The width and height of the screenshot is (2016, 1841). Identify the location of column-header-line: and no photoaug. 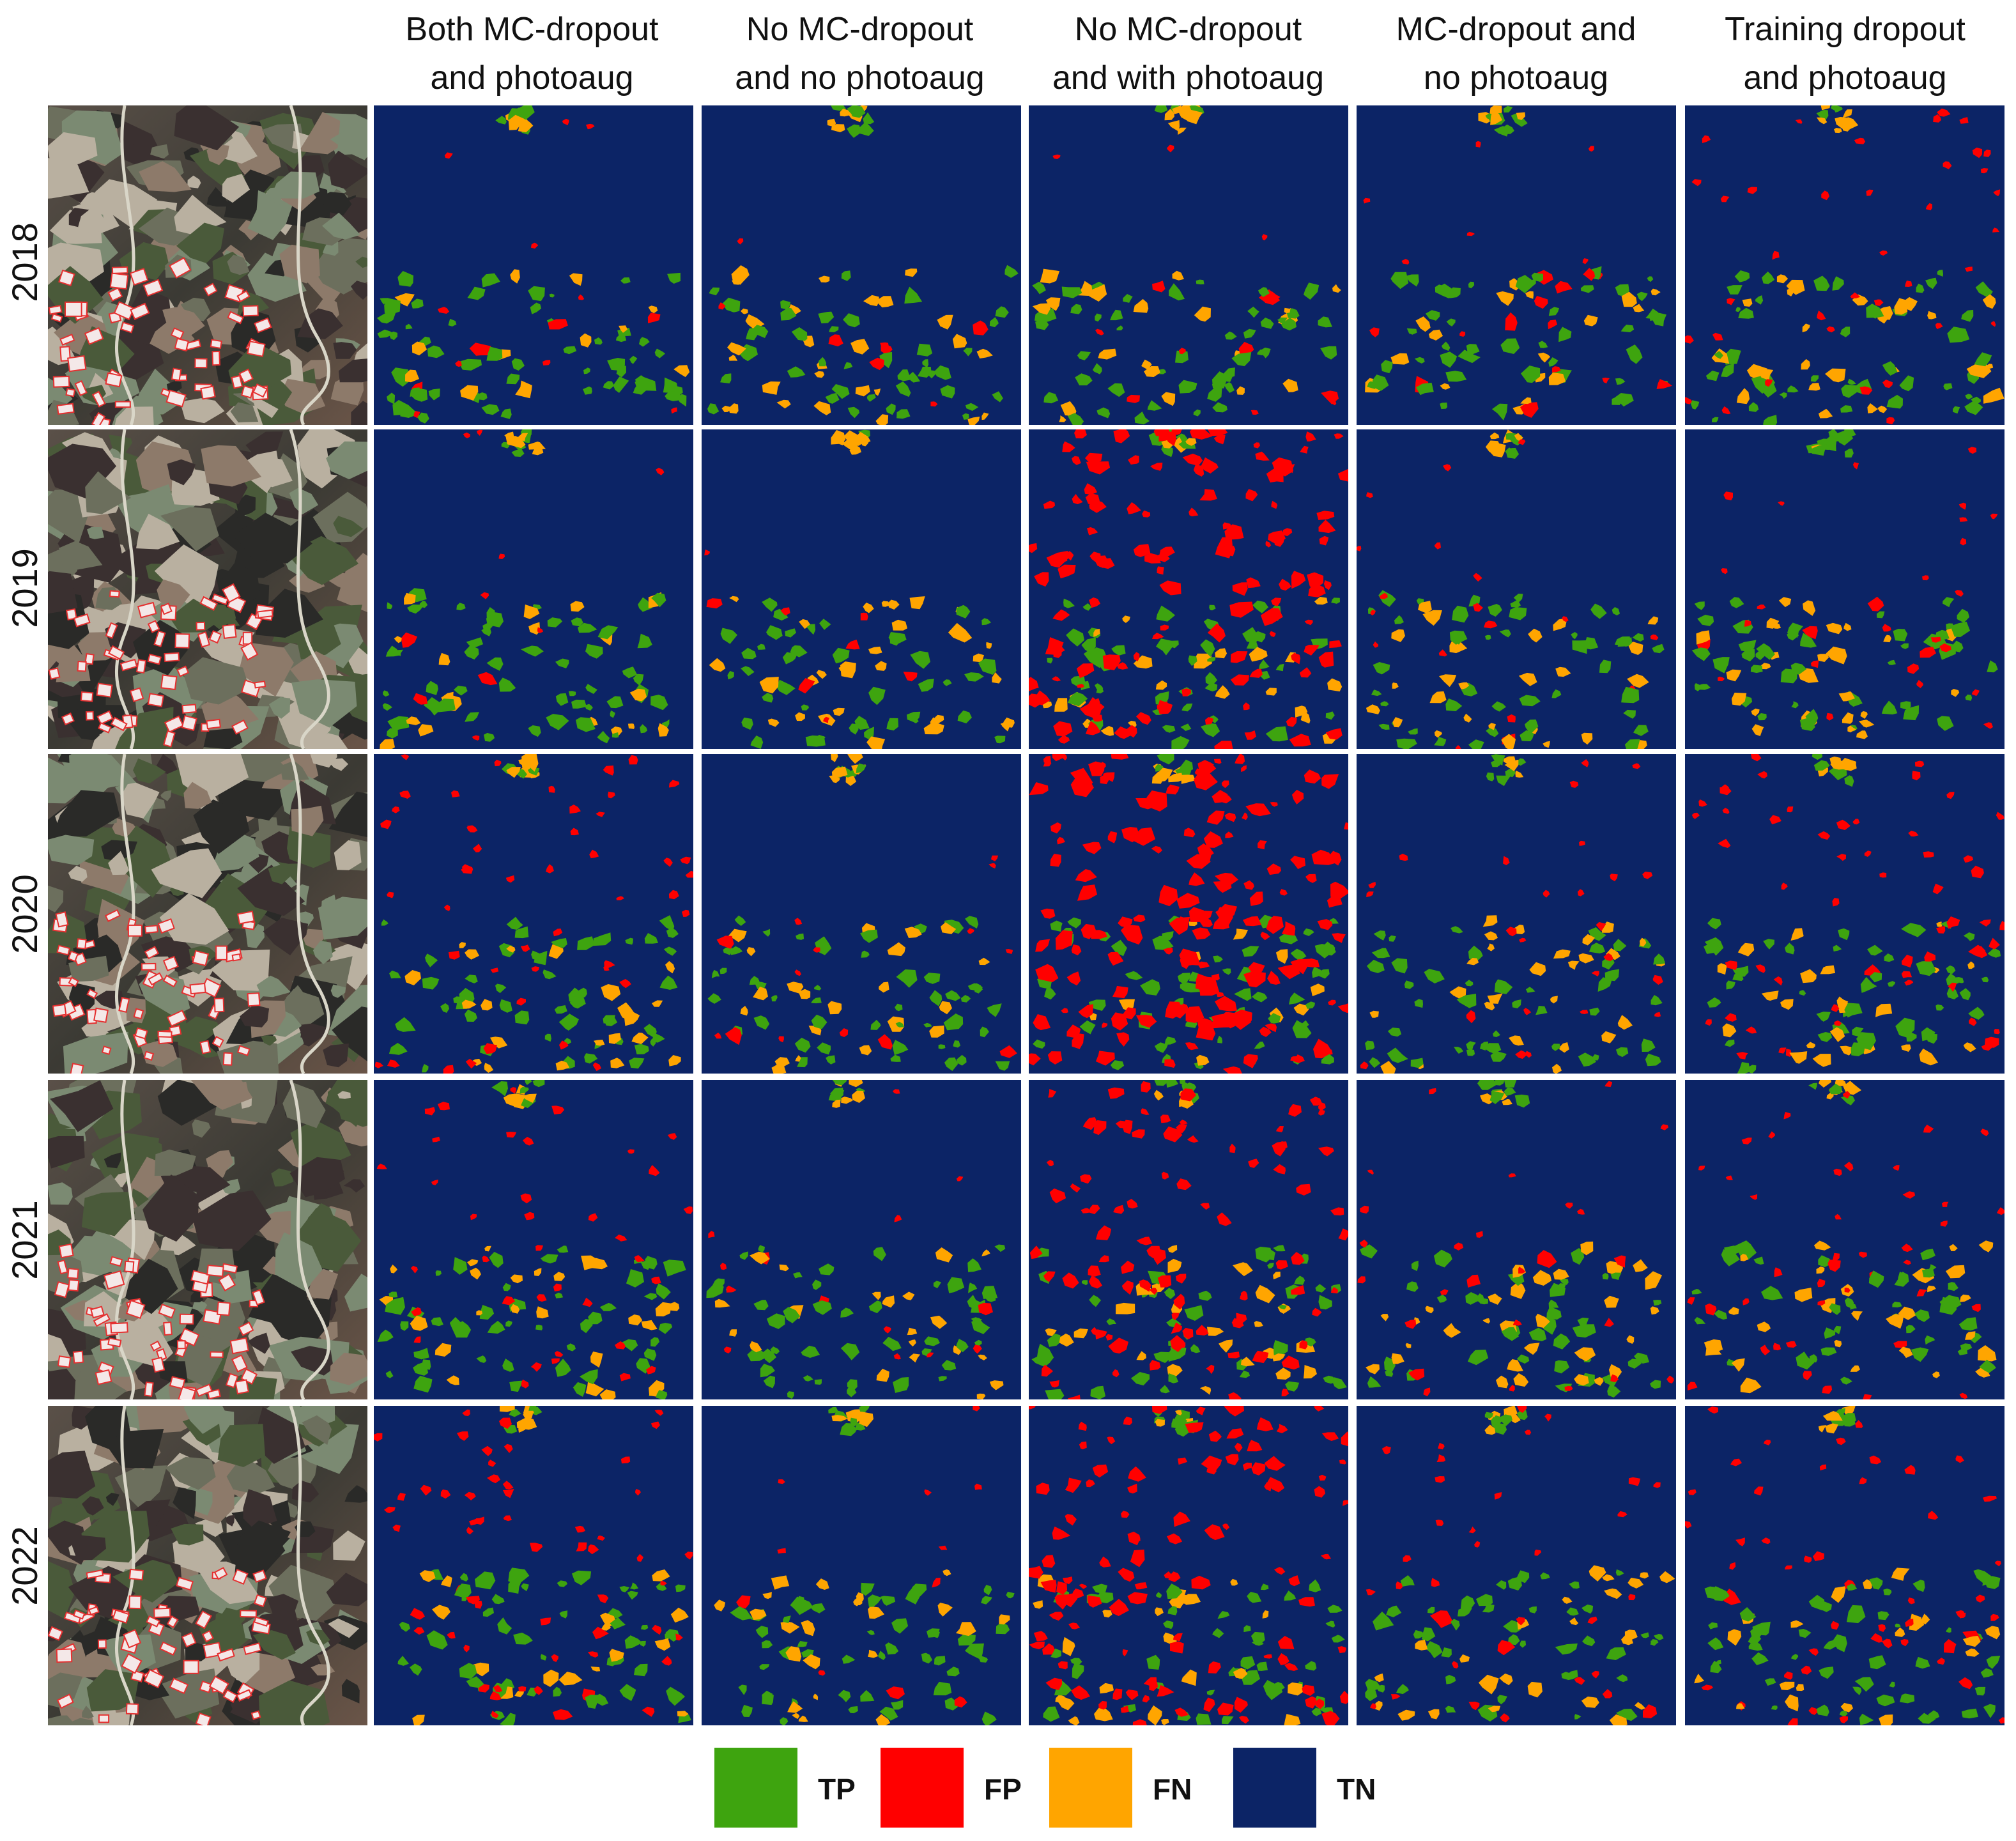
(860, 78).